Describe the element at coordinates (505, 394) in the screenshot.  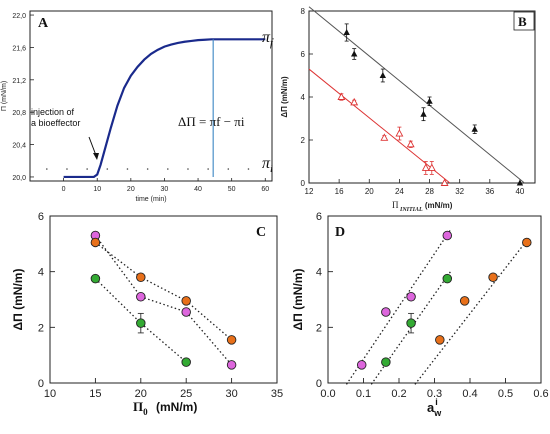
I see `d-x-tick-label: 0.5` at that location.